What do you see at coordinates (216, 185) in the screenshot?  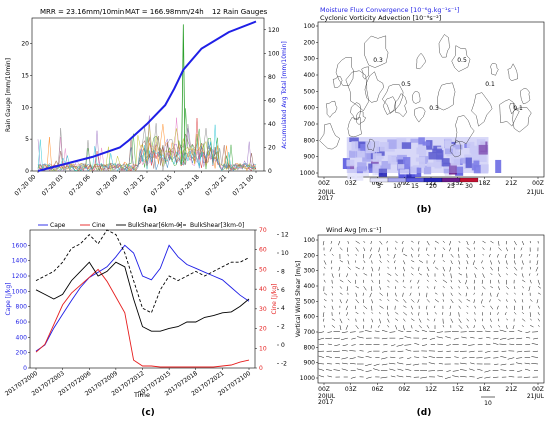 I see `x-tick-label-a: 07-20 21` at bounding box center [216, 185].